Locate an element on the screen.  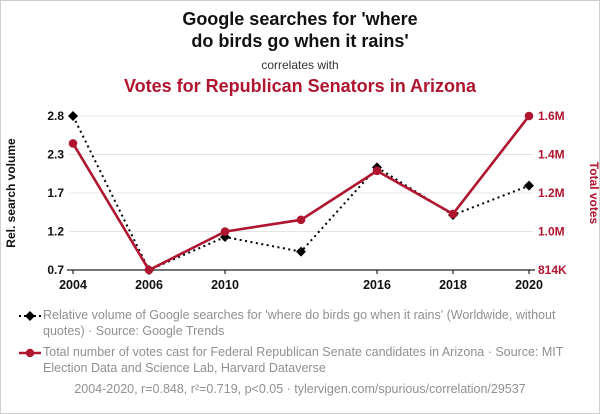
right-axis-tick-label: 814K is located at coordinates (552, 270).